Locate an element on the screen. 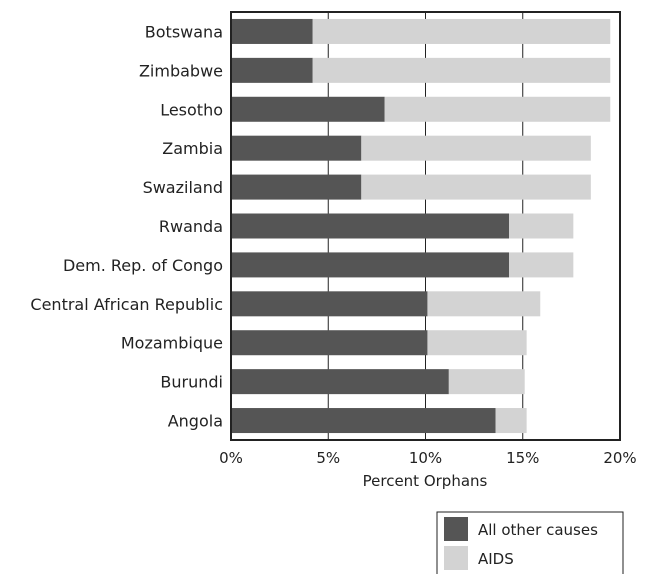 The width and height of the screenshot is (645, 574). x-tick-label-20: 20% is located at coordinates (619, 458).